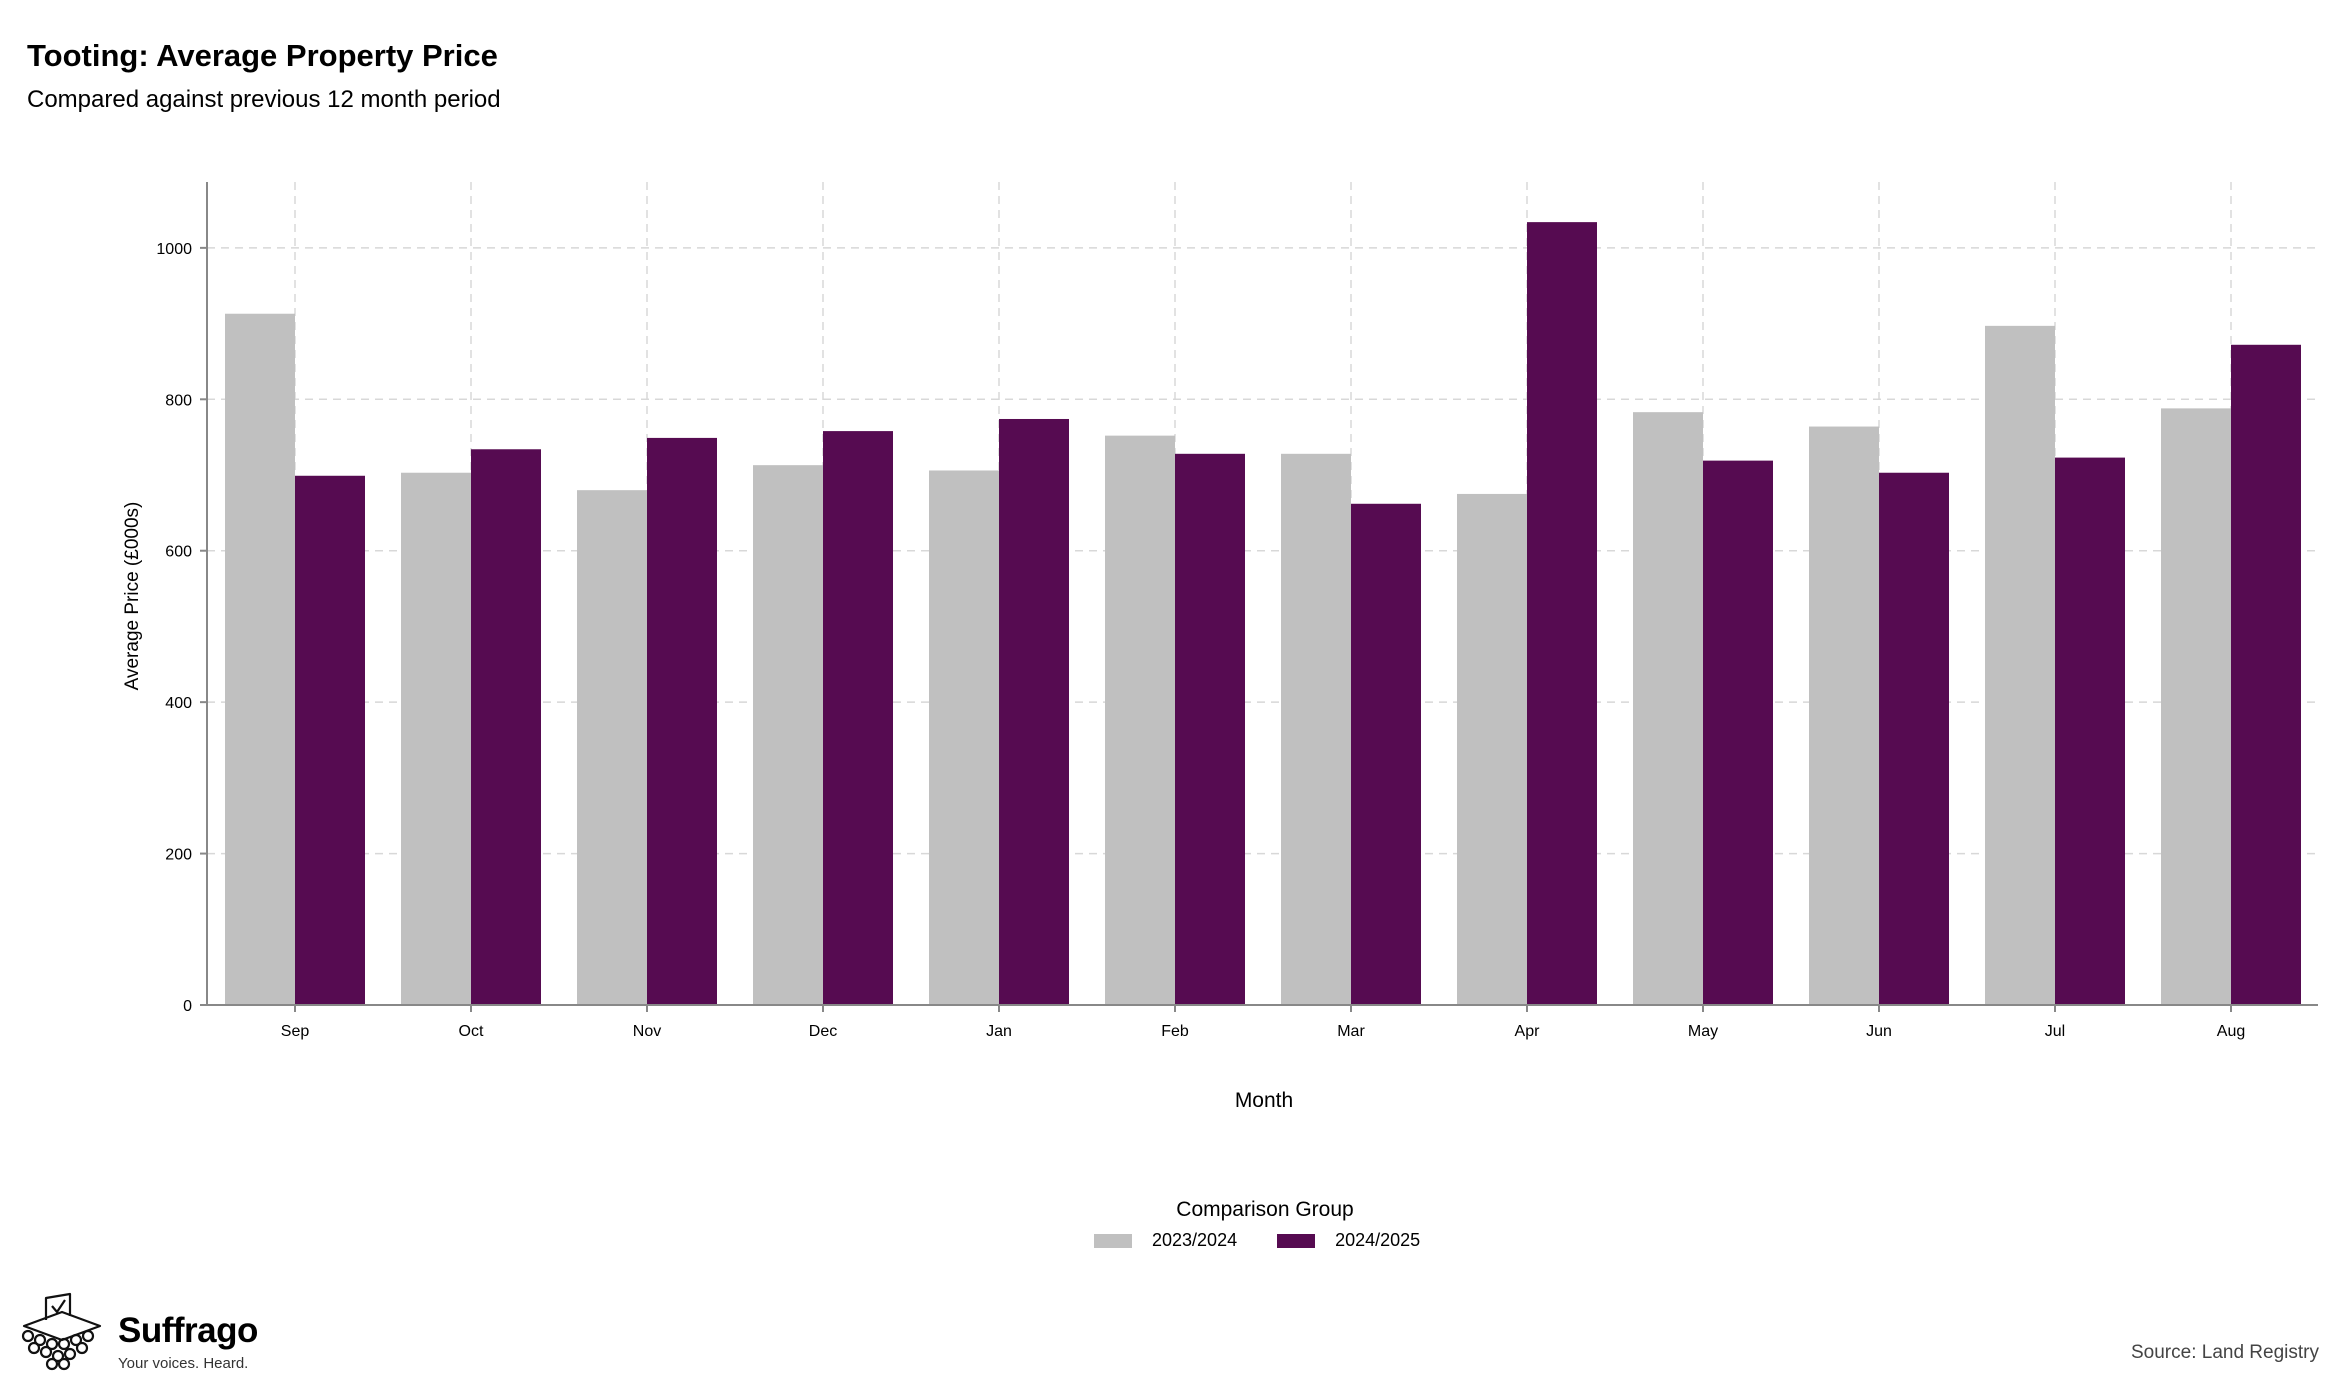  Describe the element at coordinates (1296, 1240) in the screenshot. I see `legend-swatch-2024-2025` at that location.